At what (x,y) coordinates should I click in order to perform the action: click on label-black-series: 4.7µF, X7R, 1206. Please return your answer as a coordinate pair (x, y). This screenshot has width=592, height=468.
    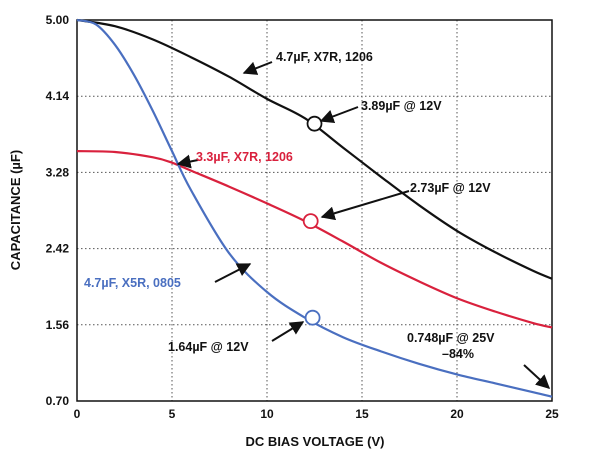
    Looking at the image, I should click on (324, 57).